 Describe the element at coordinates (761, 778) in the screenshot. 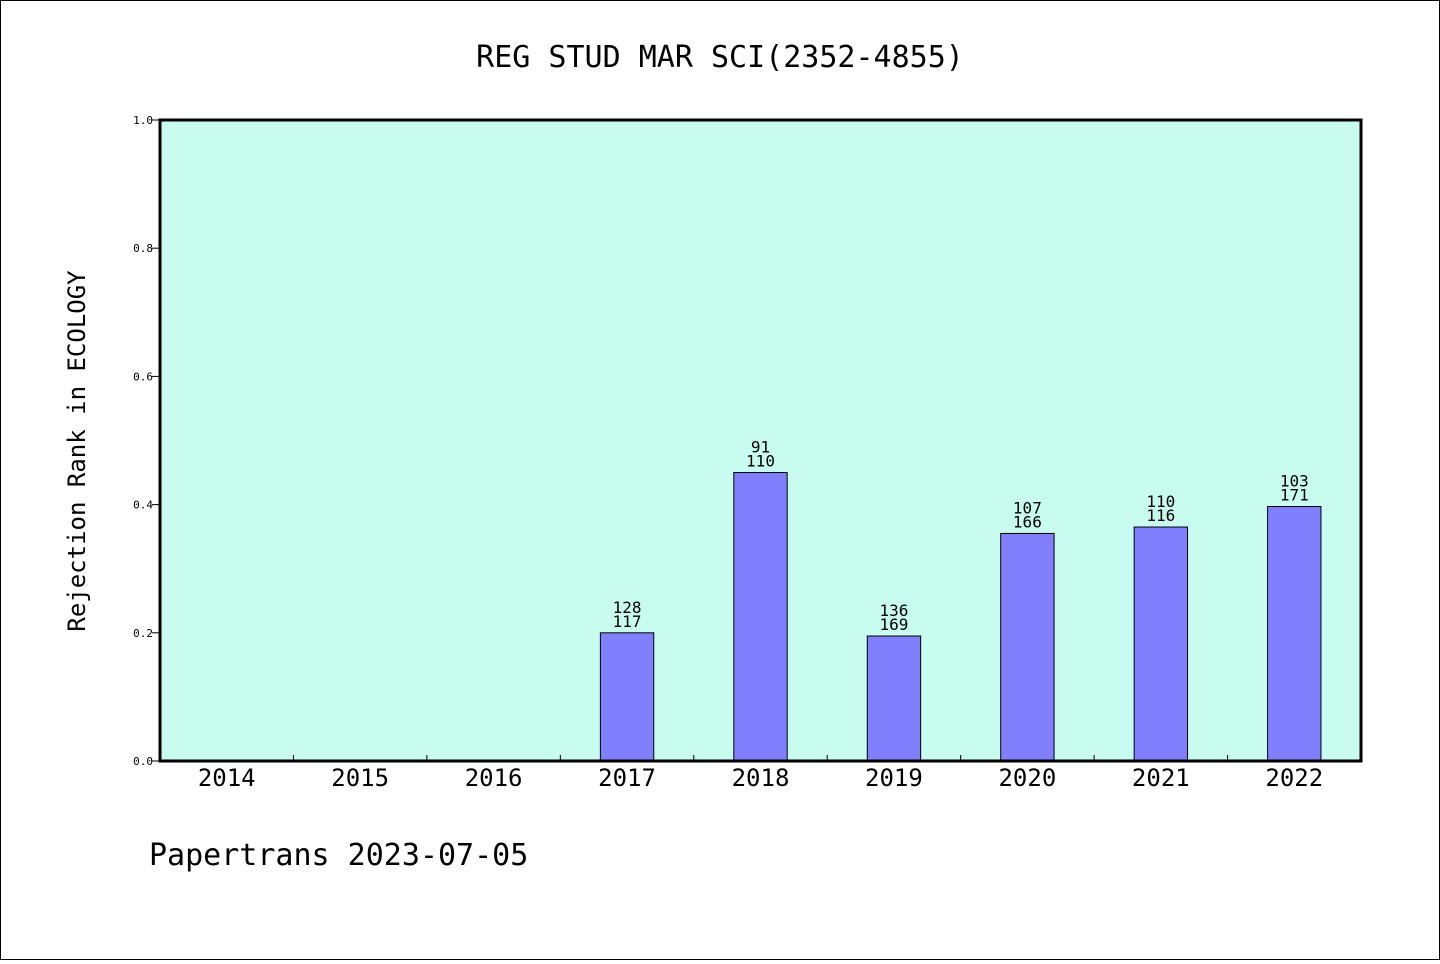

I see `x-tick-label: 2018` at that location.